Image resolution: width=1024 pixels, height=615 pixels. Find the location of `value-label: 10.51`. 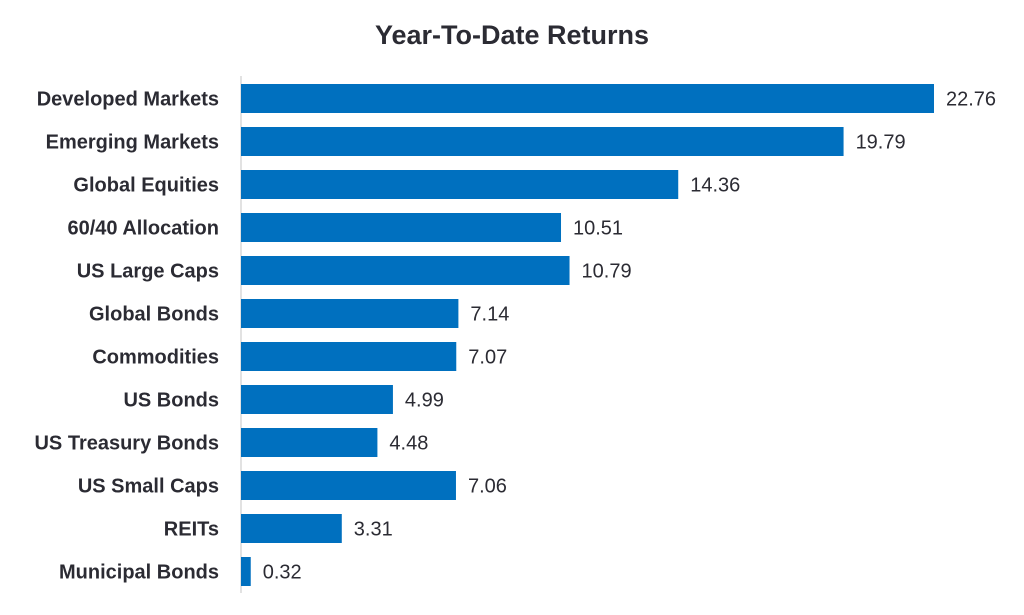

value-label: 10.51 is located at coordinates (598, 229).